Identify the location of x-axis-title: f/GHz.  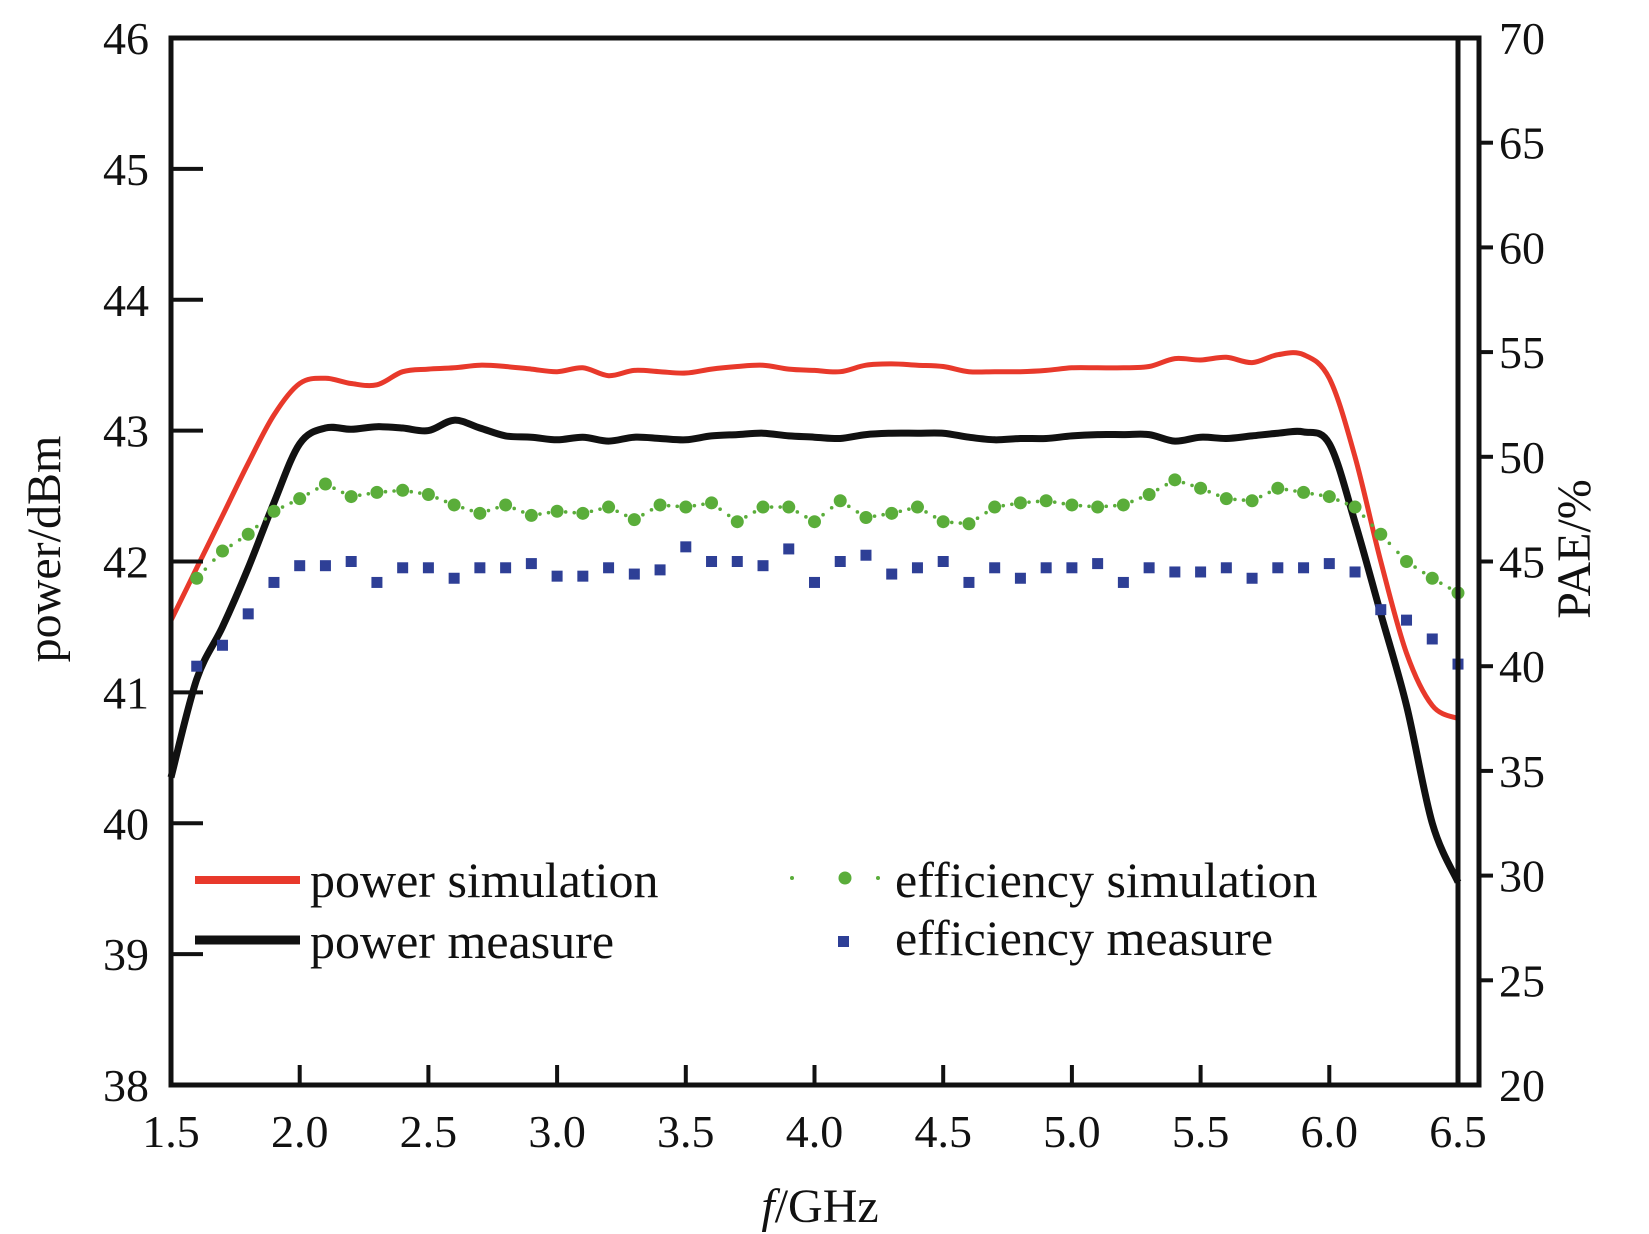
(819, 1206).